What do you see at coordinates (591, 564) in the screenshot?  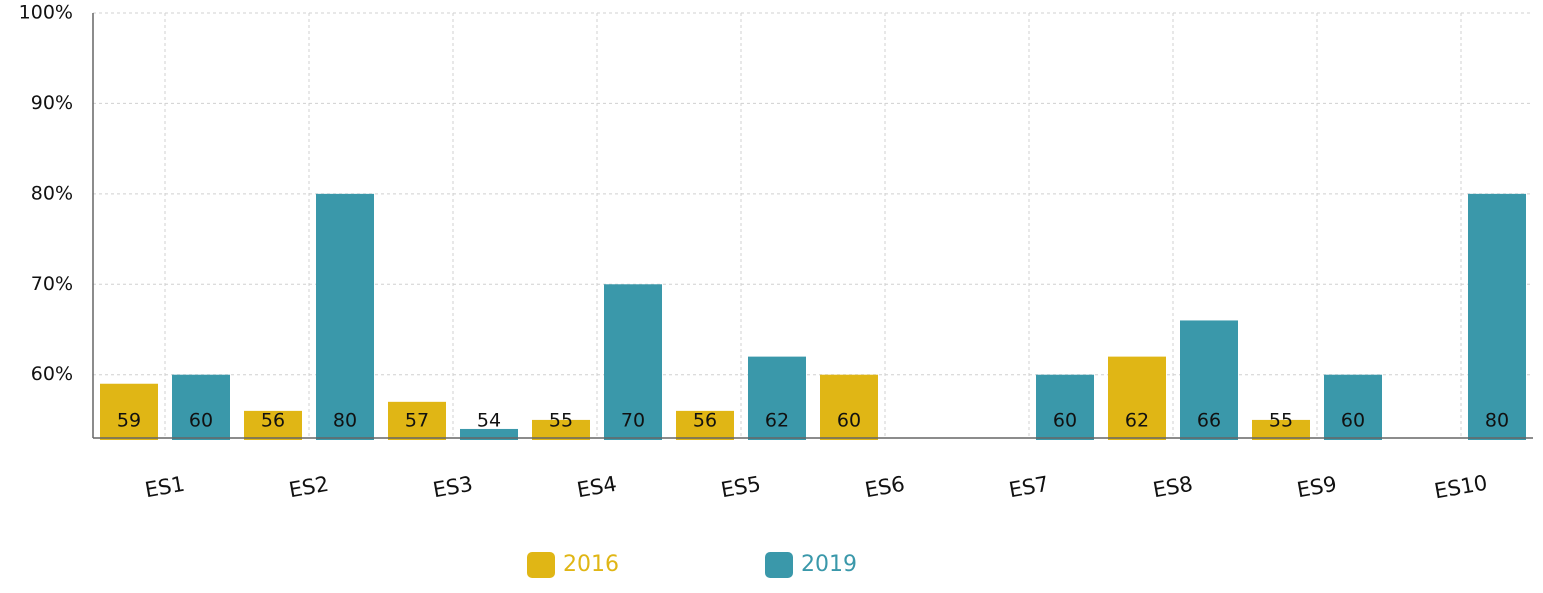 I see `legend-label: 2016` at bounding box center [591, 564].